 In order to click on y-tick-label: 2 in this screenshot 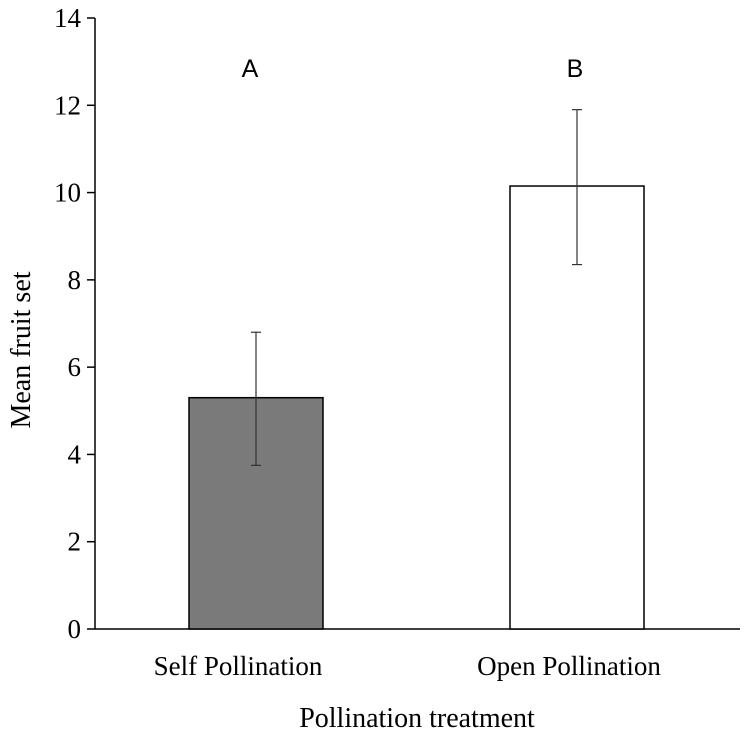, I will do `click(75, 542)`.